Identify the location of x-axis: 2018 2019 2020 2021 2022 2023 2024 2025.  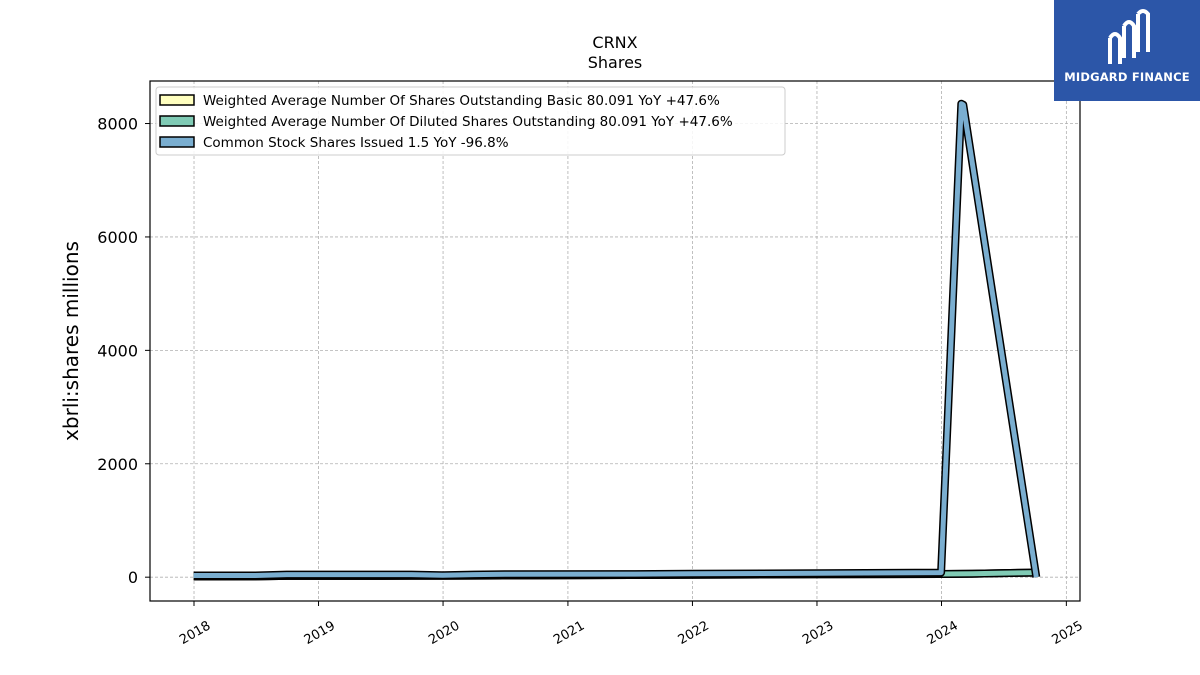
(631, 624).